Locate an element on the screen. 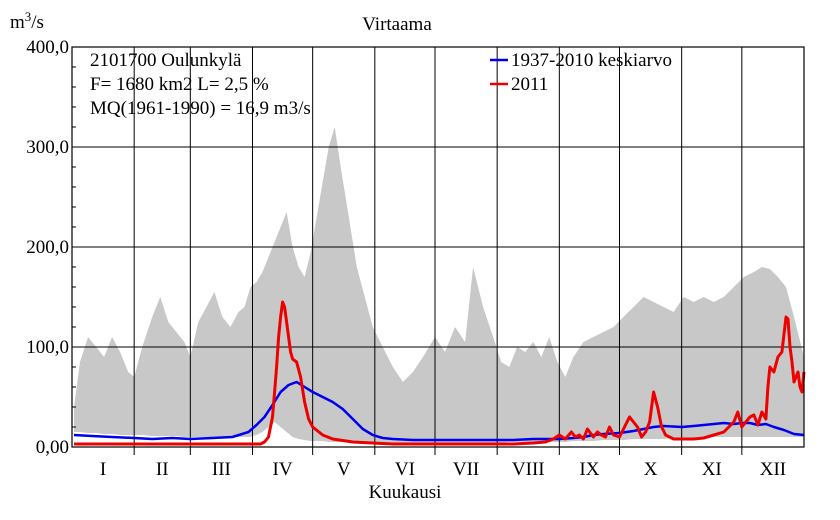  x-tick-label: V is located at coordinates (344, 469).